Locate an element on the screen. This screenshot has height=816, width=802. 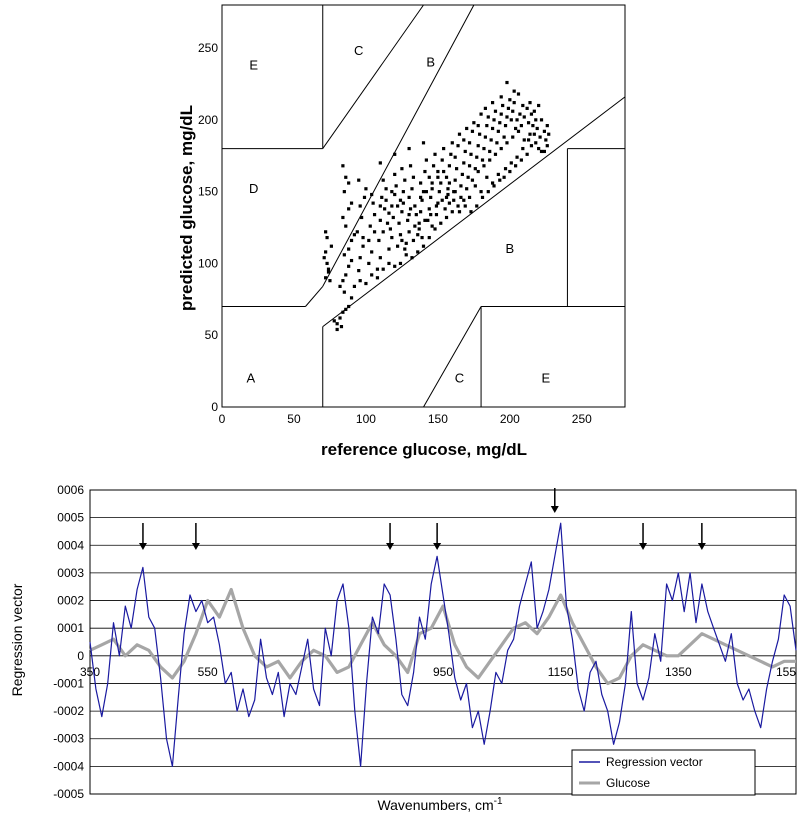
zone-boundary-line is located at coordinates (452, 357).